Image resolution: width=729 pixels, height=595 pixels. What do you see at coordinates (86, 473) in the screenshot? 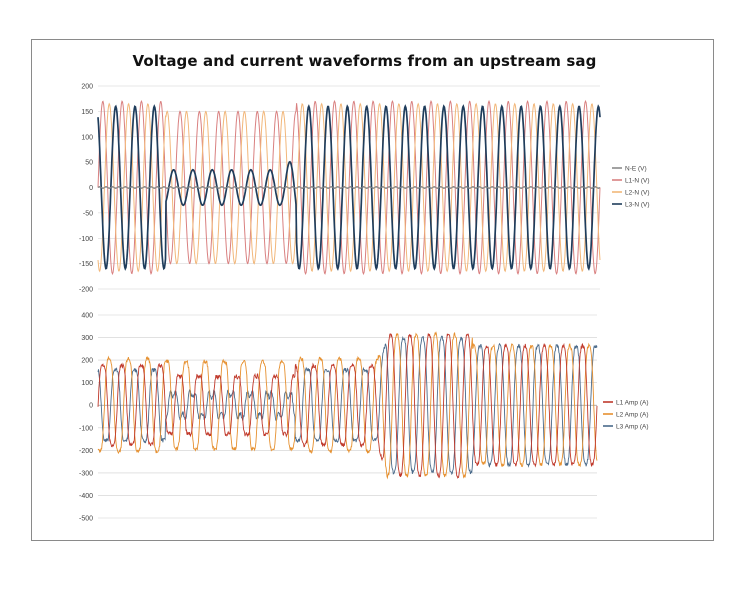
I see `y-tick-label: -300` at bounding box center [86, 473].